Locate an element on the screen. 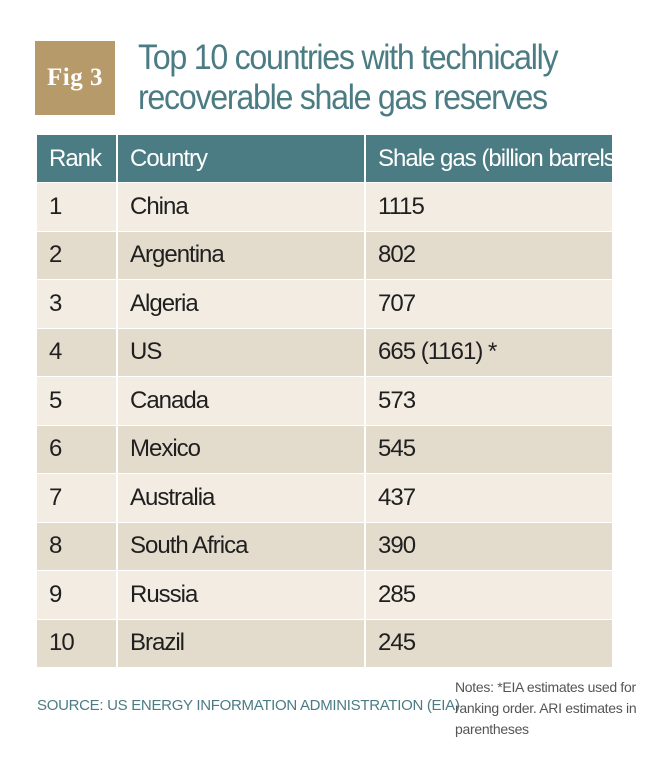 The width and height of the screenshot is (659, 766). shale-gas-cell: 437 is located at coordinates (488, 497).